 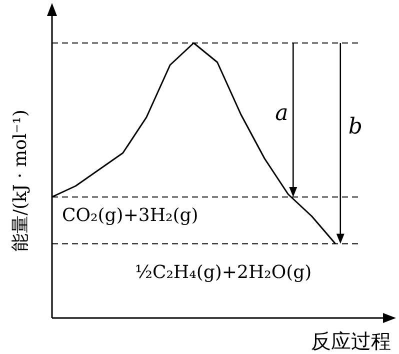 I want to click on annotation: CO₂(g)+3H₂(g), so click(x=130, y=215).